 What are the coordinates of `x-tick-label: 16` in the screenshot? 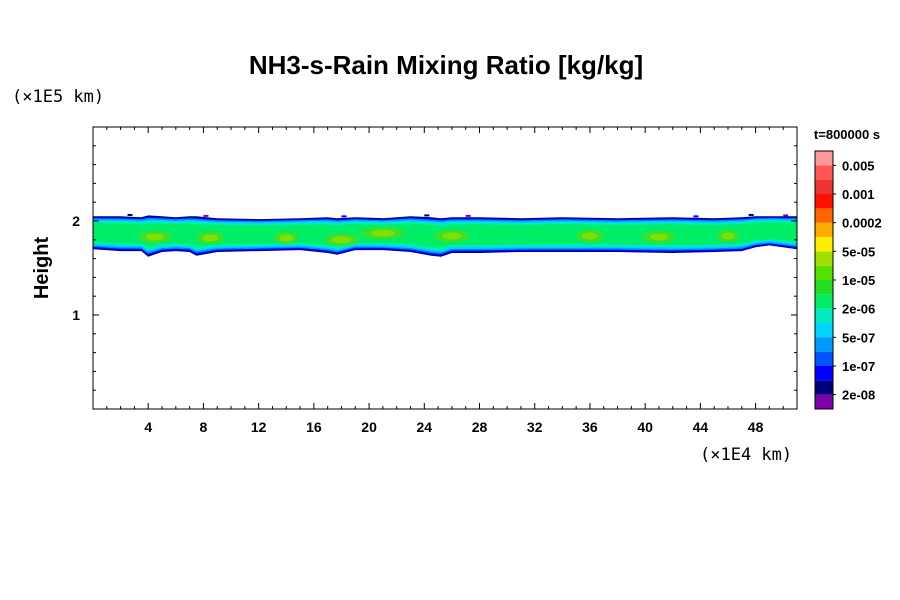 It's located at (314, 427).